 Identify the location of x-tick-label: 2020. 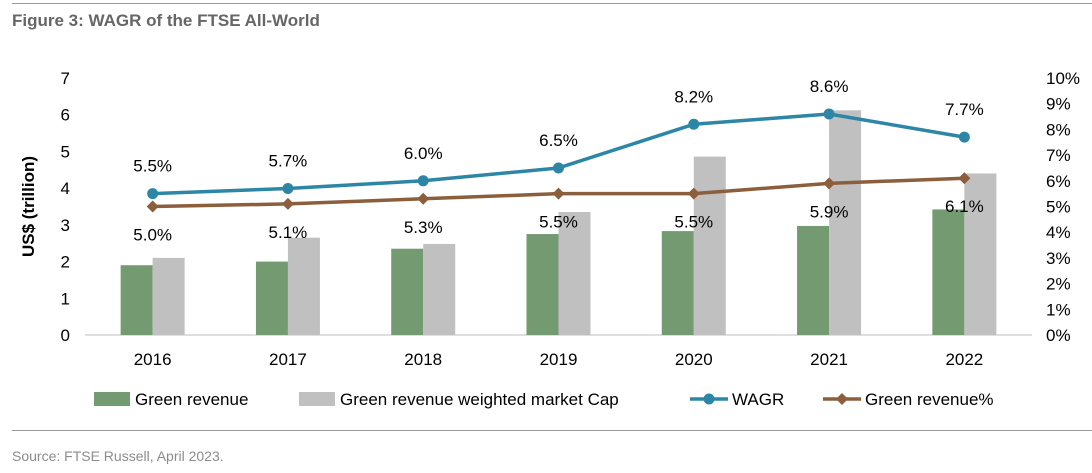
(694, 359).